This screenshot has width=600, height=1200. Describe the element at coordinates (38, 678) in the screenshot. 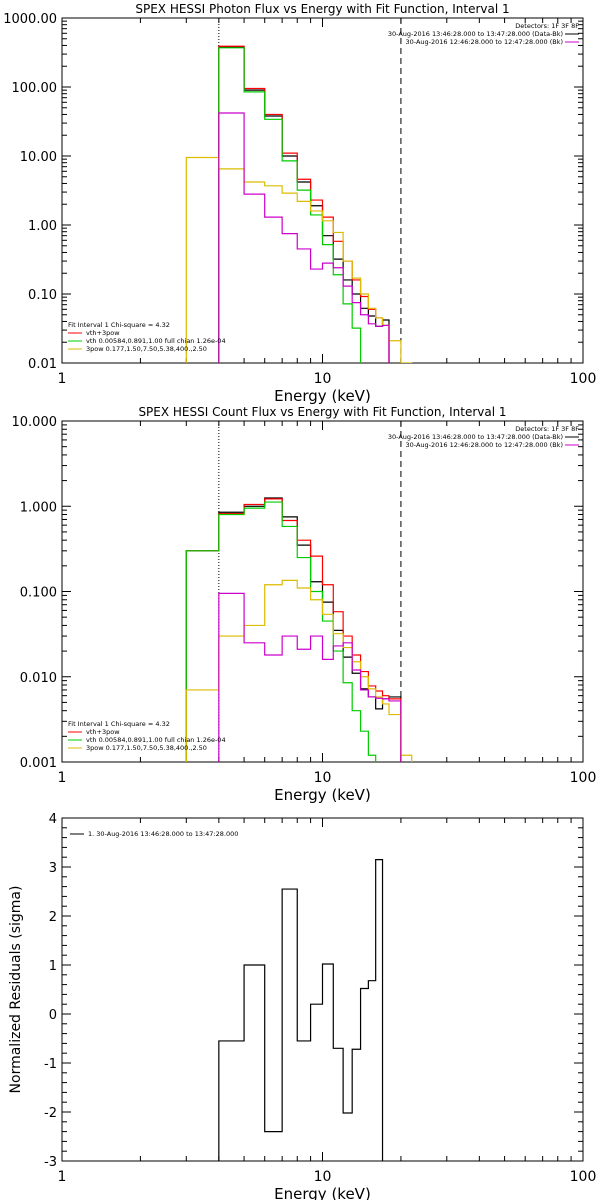

I see `y-tick-label: 0.010` at that location.